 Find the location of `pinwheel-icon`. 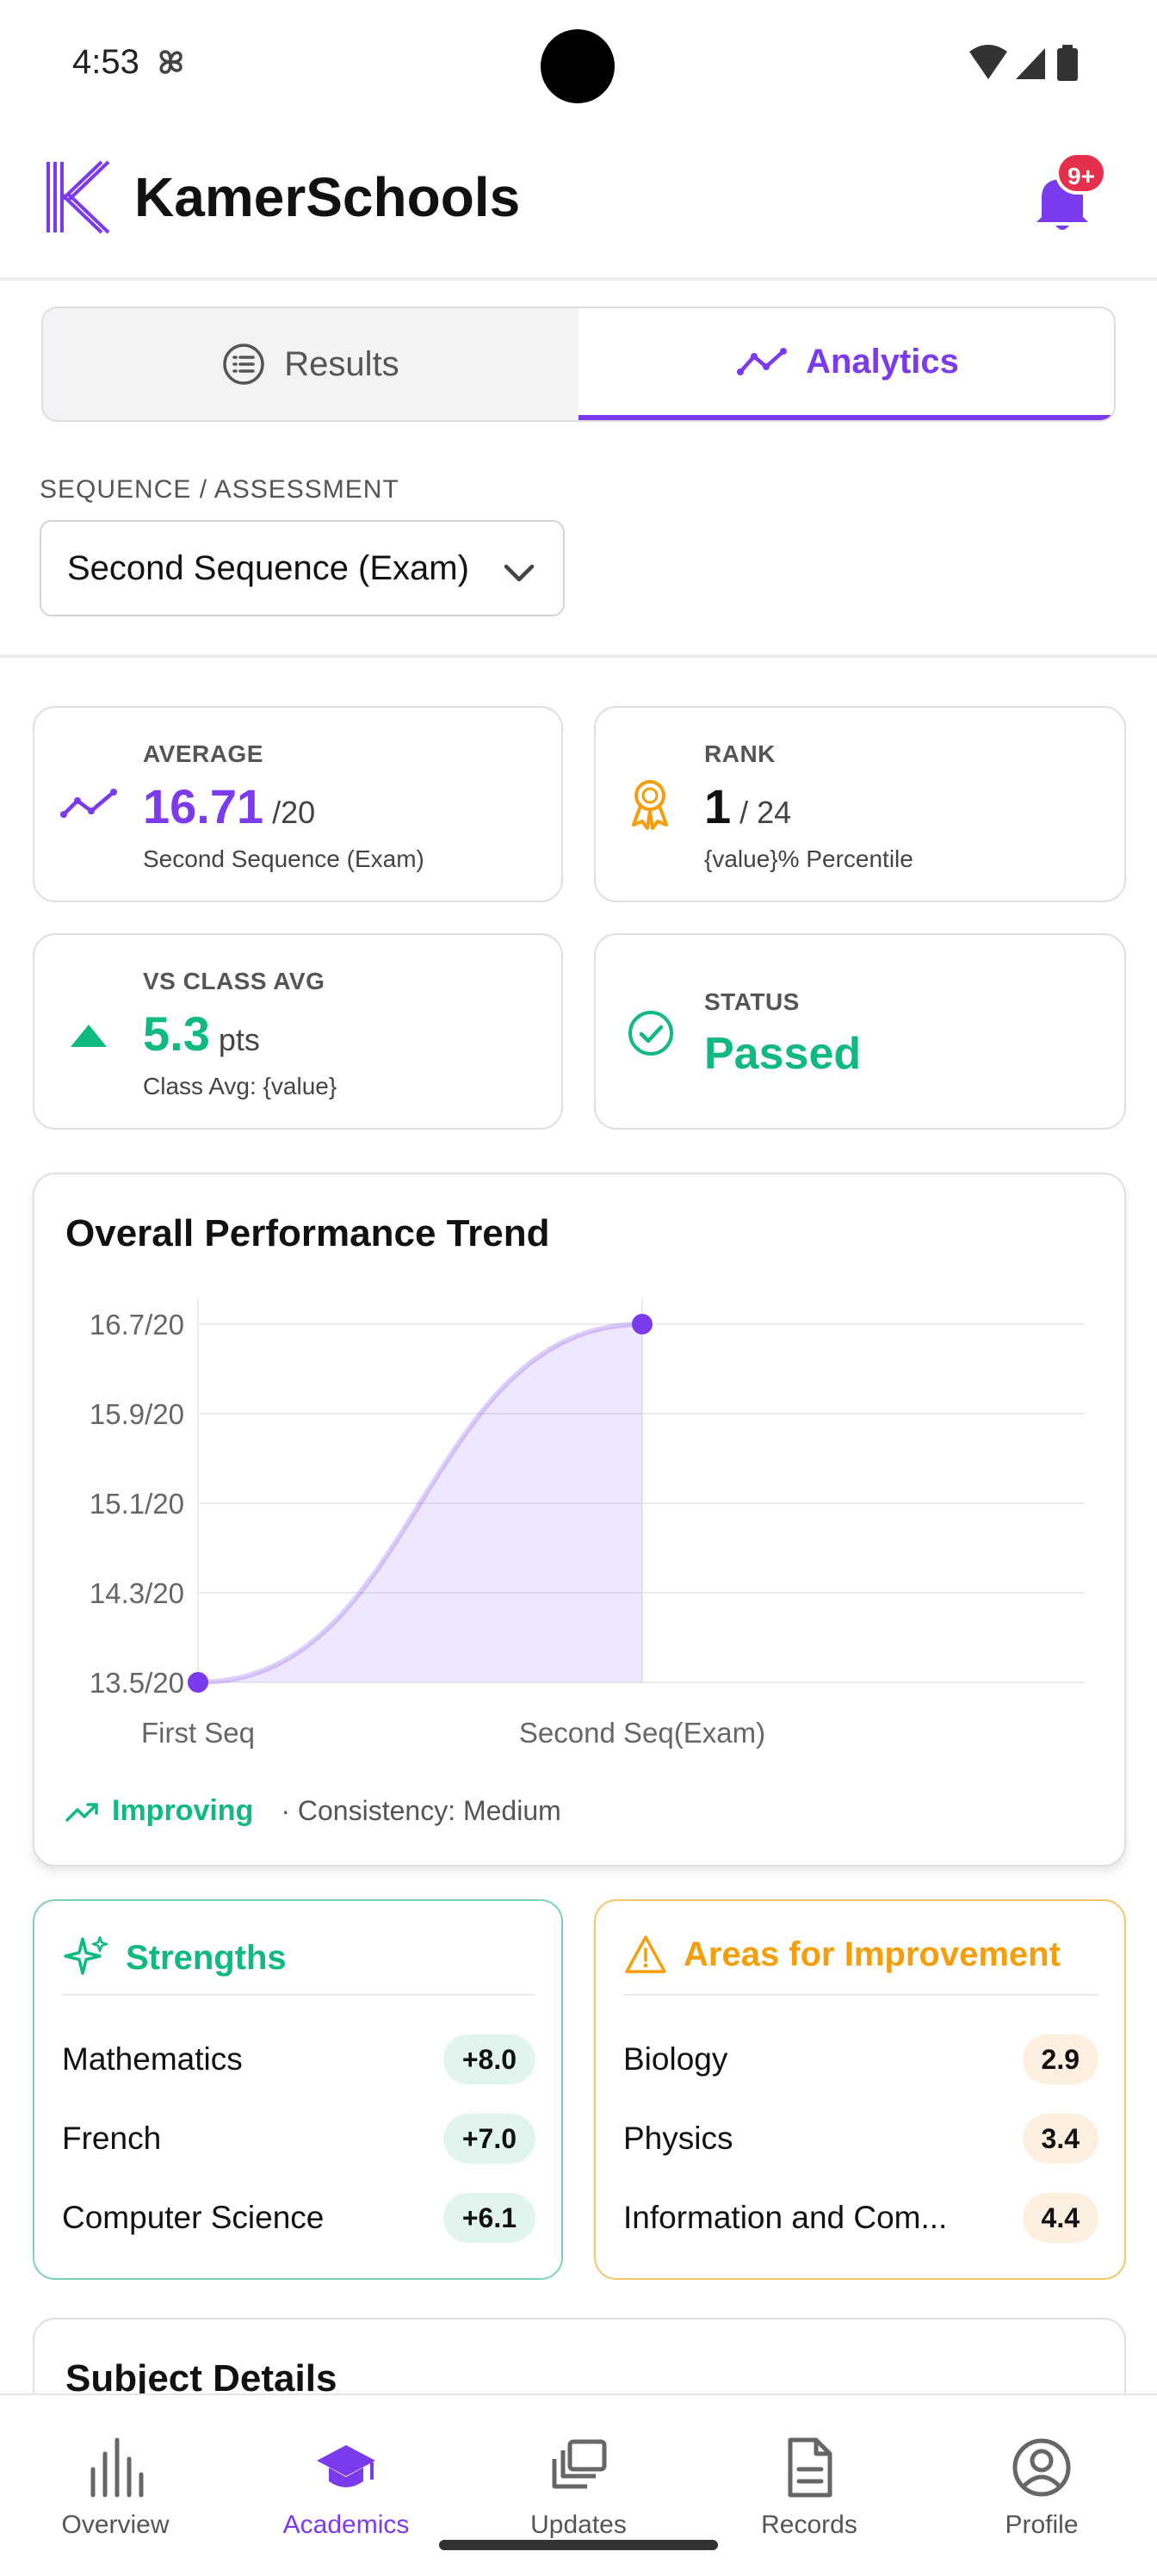

pinwheel-icon is located at coordinates (171, 62).